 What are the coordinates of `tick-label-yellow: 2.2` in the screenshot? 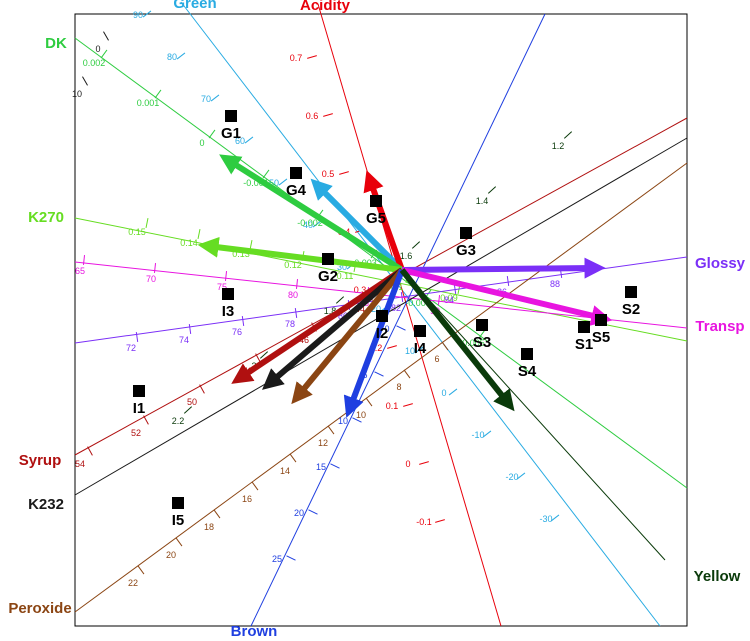 It's located at (178, 421).